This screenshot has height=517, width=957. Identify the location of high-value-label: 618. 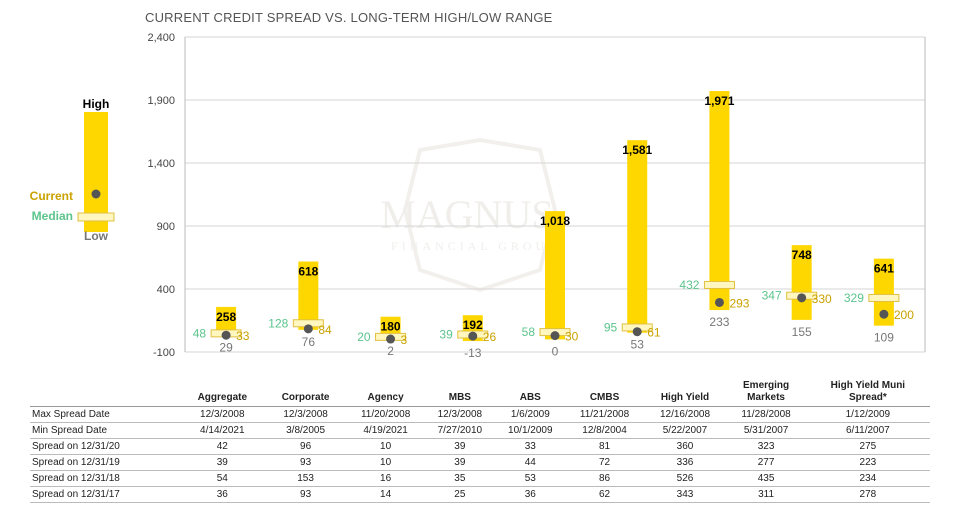
(308, 272).